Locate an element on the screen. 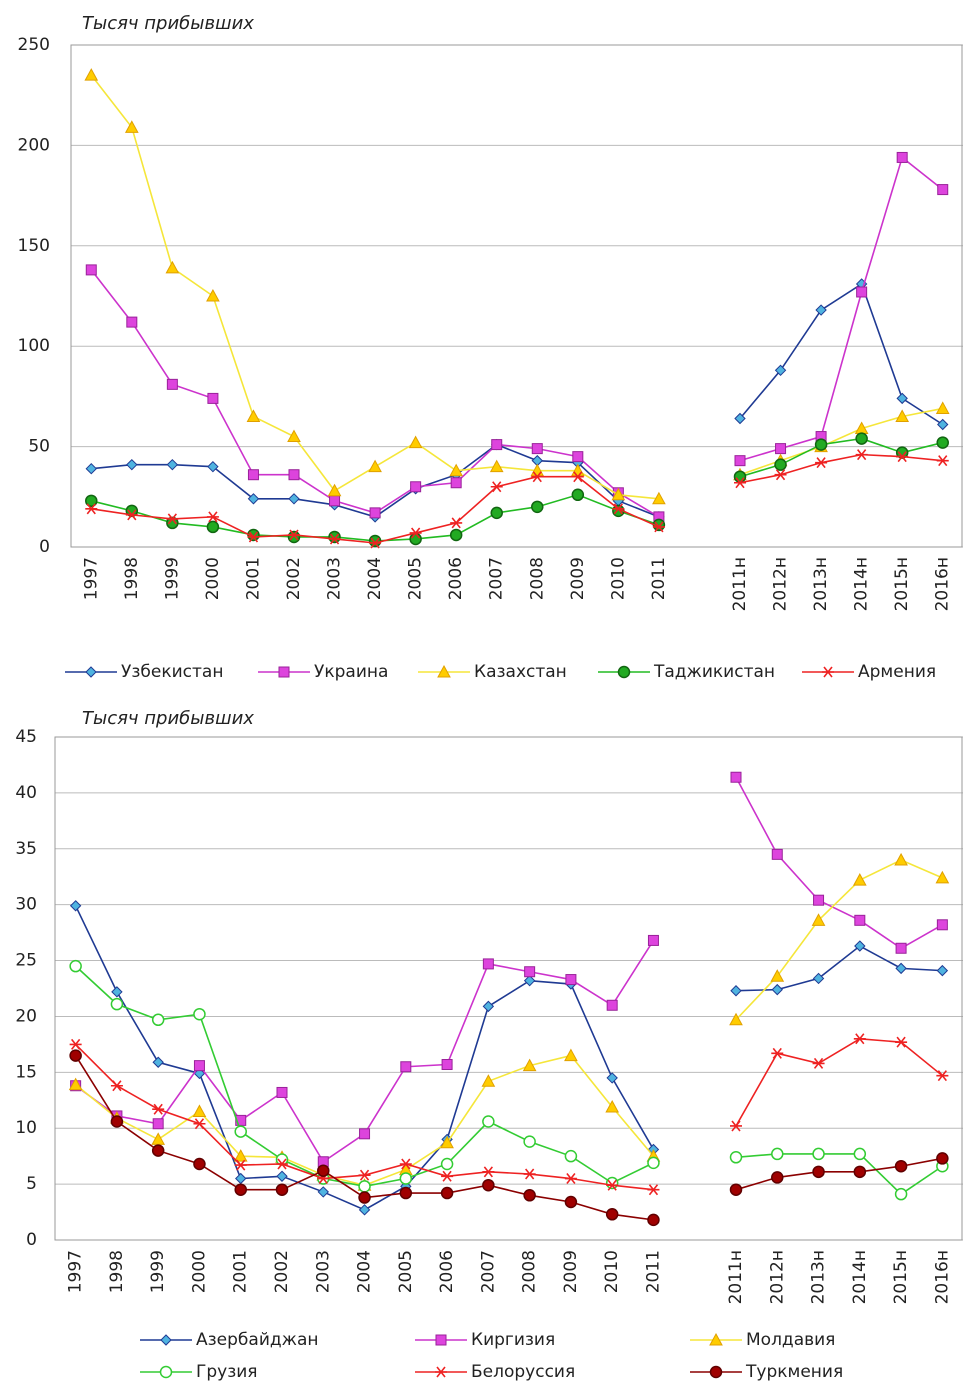 The width and height of the screenshot is (963, 1385). x-tick-label: 2008 is located at coordinates (530, 1271).